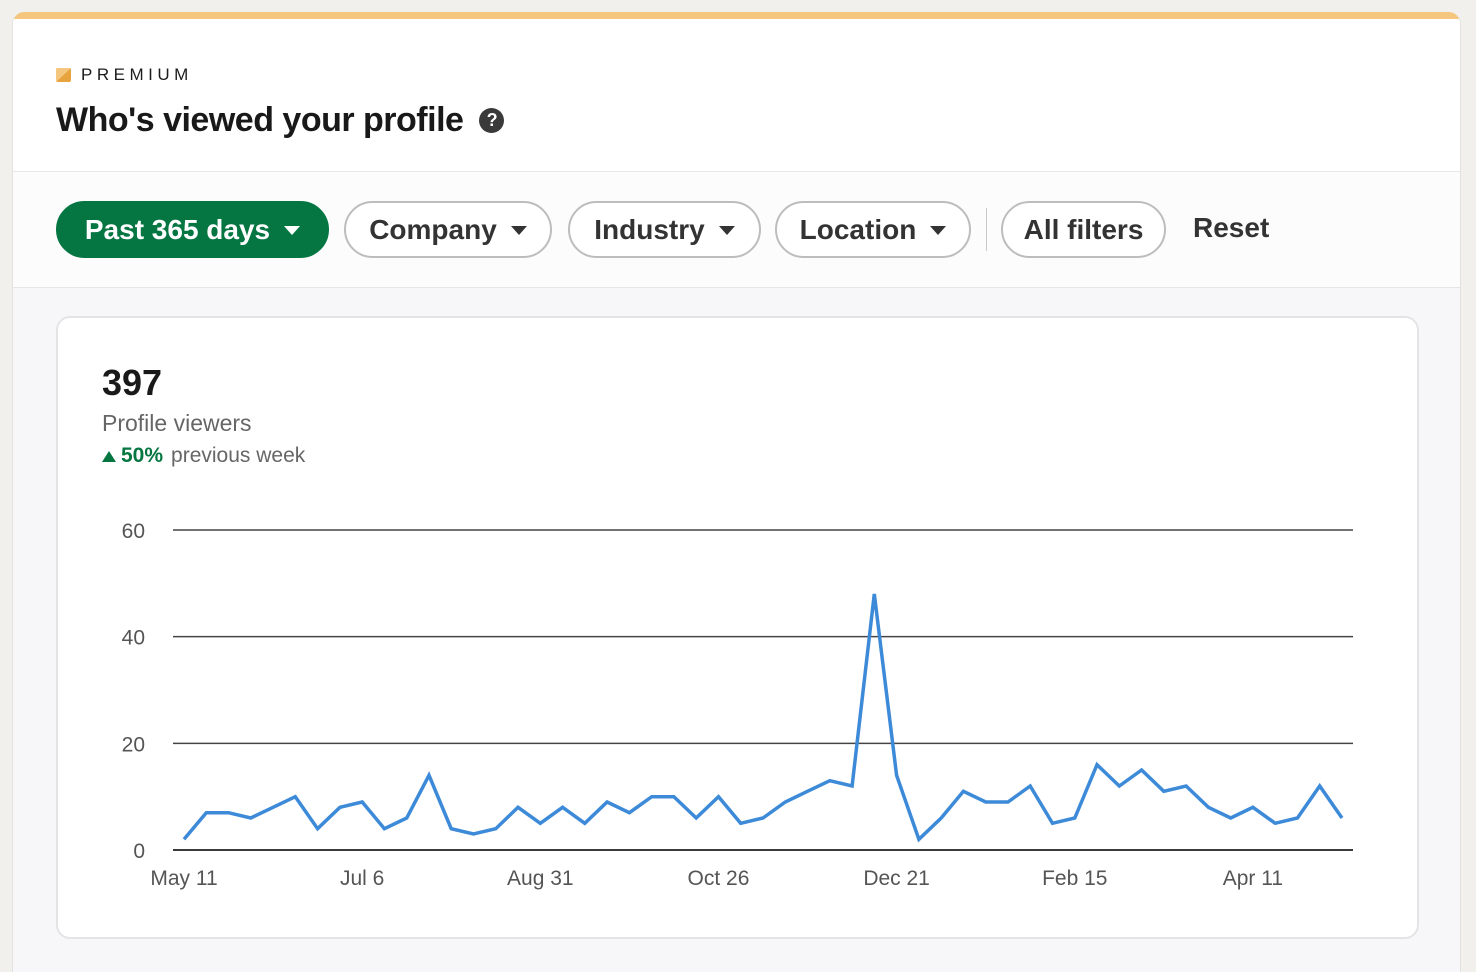 The image size is (1476, 972). I want to click on all-filters-label: All filters, so click(1083, 229).